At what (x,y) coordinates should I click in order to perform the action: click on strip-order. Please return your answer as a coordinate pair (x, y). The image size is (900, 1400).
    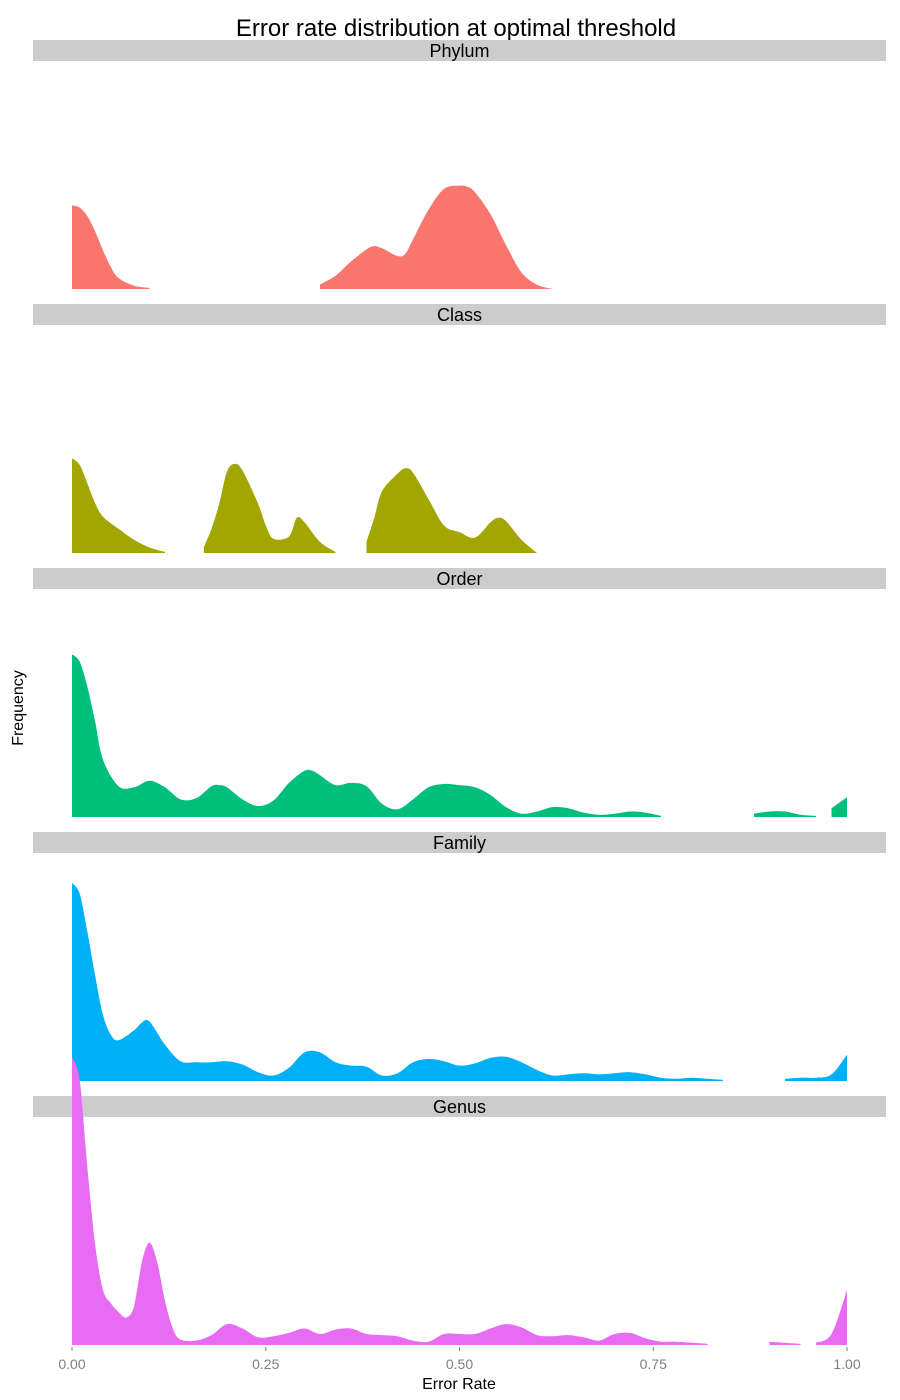
    Looking at the image, I should click on (459, 578).